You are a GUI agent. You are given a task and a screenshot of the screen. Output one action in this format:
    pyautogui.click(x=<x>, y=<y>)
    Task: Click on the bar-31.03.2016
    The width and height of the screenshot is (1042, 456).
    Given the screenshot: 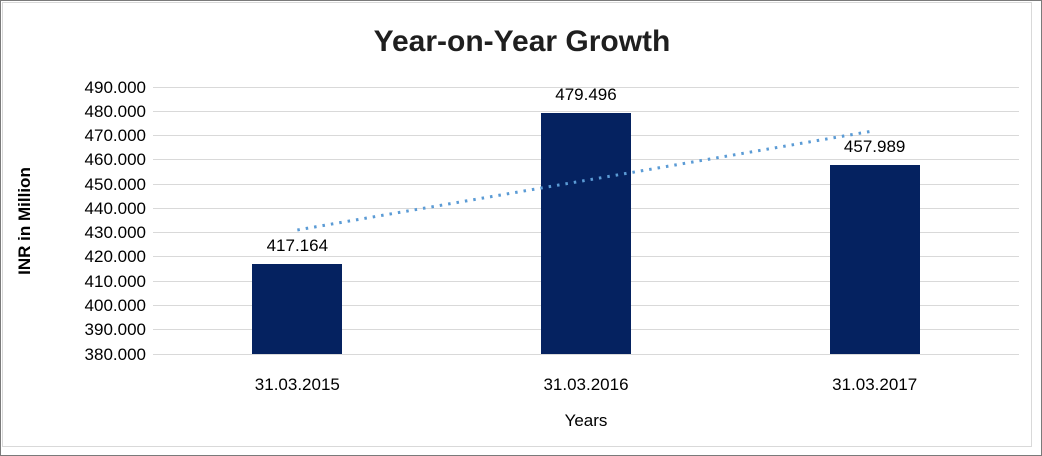 What is the action you would take?
    pyautogui.click(x=586, y=233)
    